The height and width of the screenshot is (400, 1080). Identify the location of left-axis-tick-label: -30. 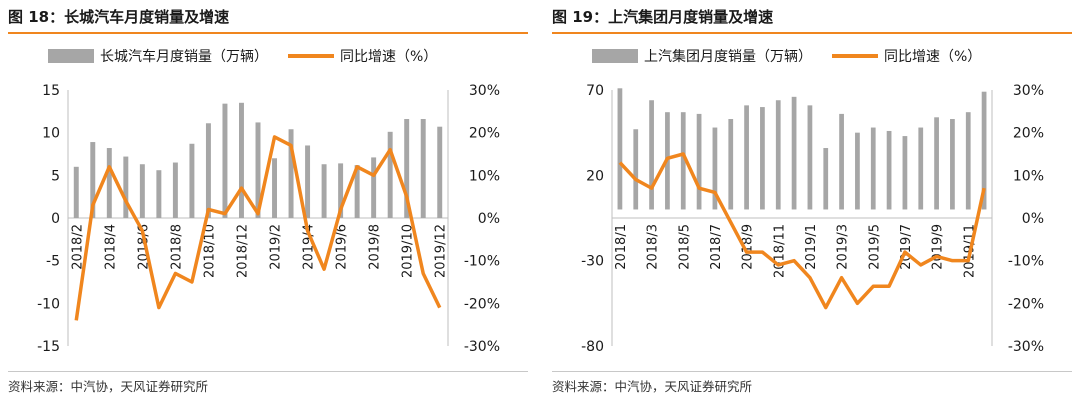
(592, 262).